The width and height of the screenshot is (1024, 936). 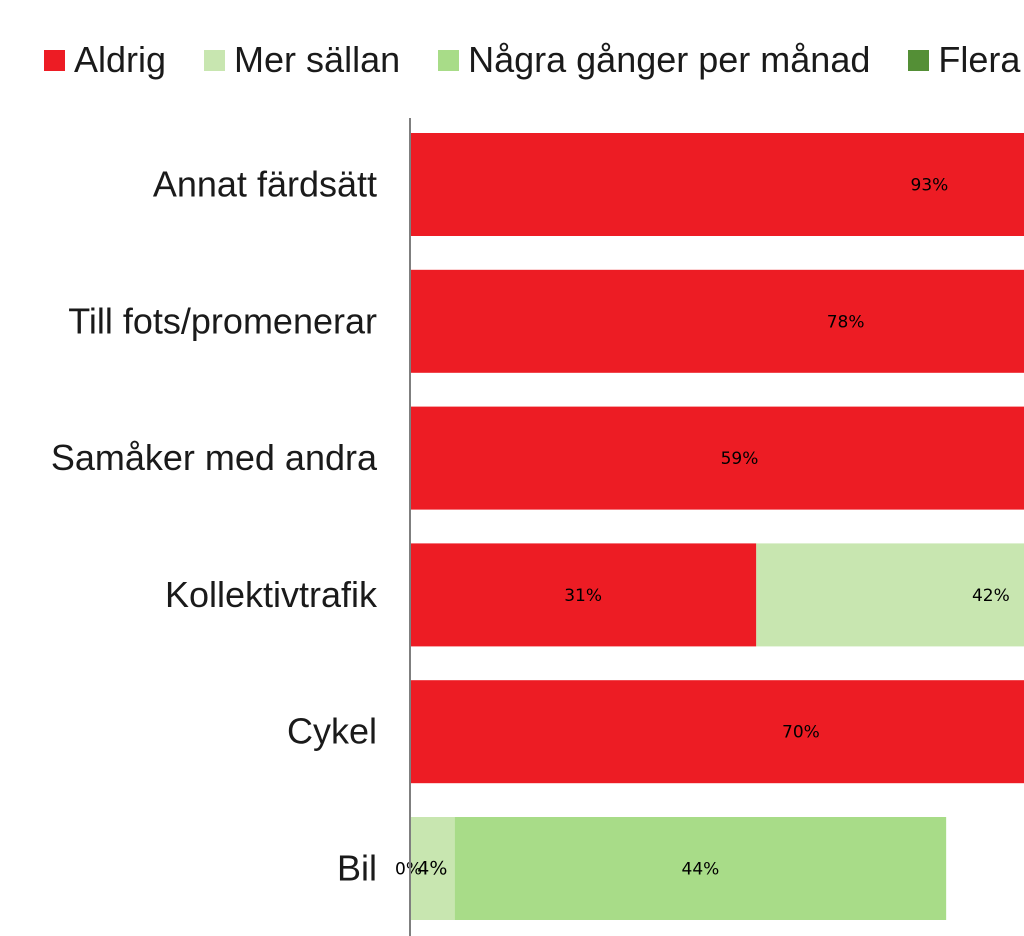 I want to click on bar-aldrig-kollektivtrafik, so click(x=583, y=595).